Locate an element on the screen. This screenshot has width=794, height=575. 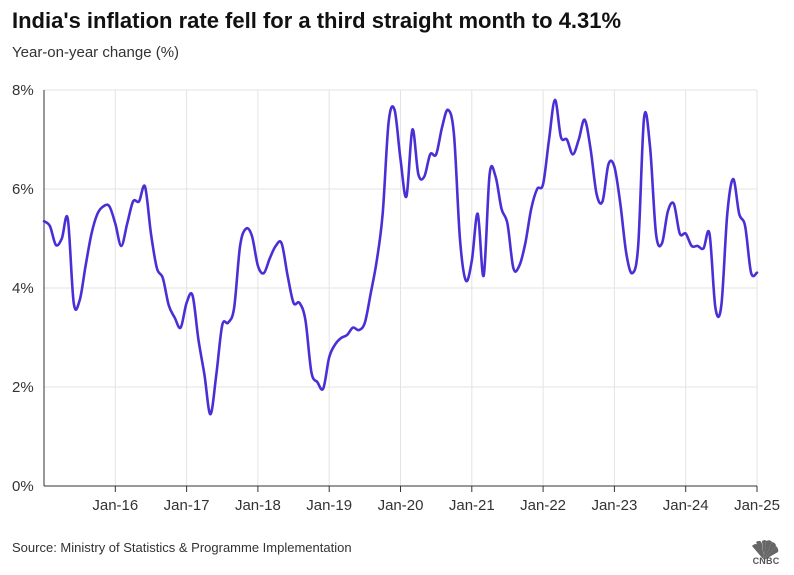
x-tick-label: Jan-25 is located at coordinates (757, 505).